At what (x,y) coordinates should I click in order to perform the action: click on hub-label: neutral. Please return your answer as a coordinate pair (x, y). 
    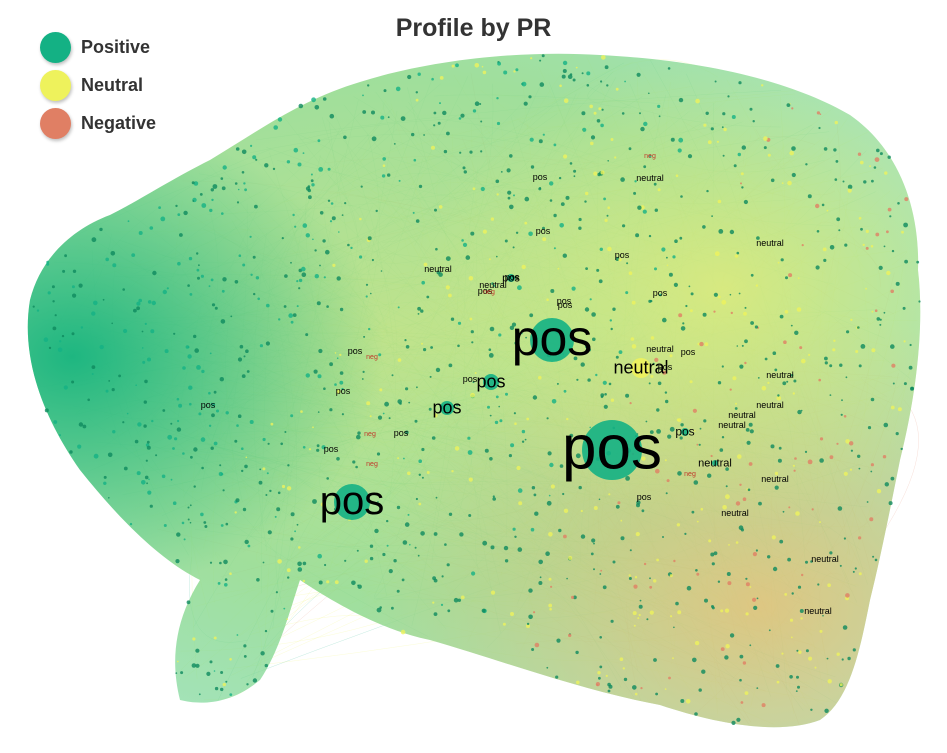
    Looking at the image, I should click on (715, 463).